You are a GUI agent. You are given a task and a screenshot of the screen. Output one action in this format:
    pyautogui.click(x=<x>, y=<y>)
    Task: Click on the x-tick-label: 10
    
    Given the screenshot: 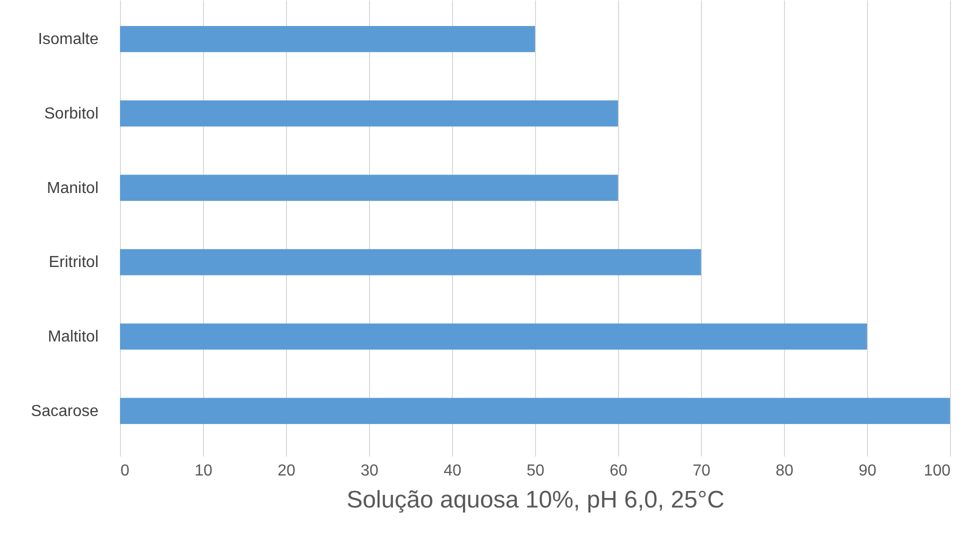 What is the action you would take?
    pyautogui.click(x=203, y=471)
    